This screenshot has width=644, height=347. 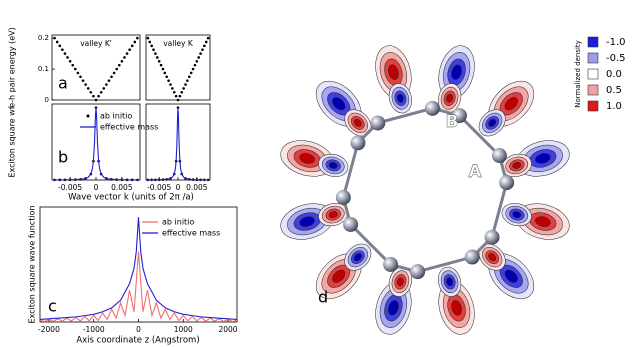 I want to click on x-axis-label: Wave vector k (units of 2π /a), so click(x=131, y=198).